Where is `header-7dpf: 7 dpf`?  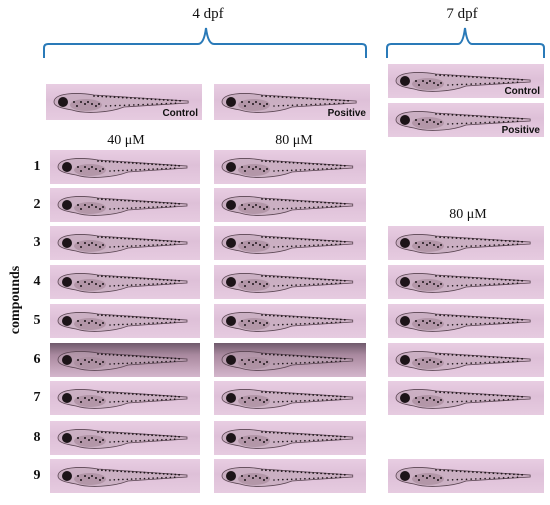
header-7dpf: 7 dpf is located at coordinates (462, 14).